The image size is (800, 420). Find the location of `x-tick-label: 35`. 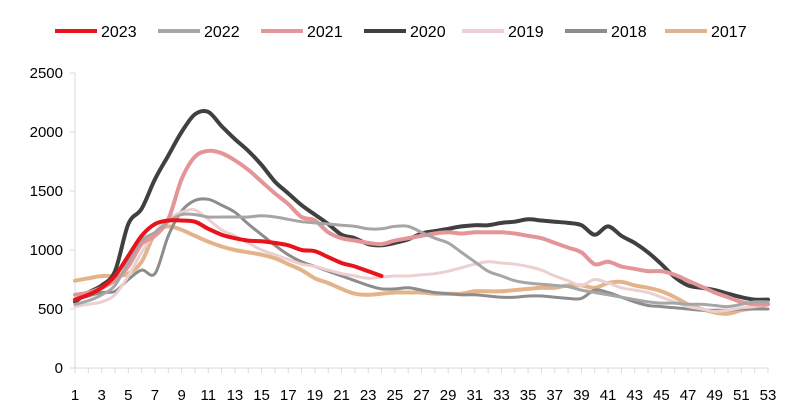

x-tick-label: 35 is located at coordinates (528, 395).